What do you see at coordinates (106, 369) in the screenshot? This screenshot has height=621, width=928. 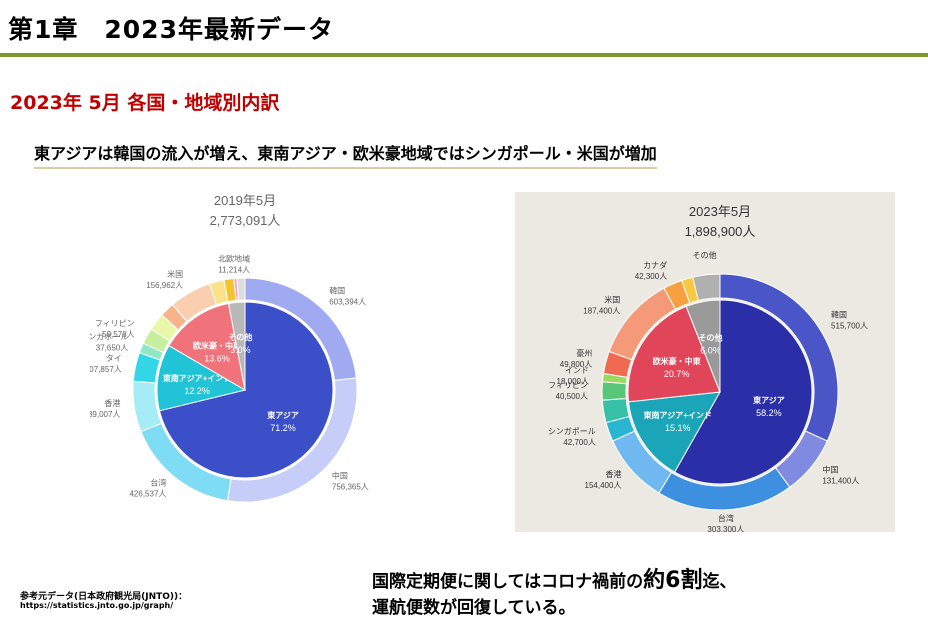 I see `outer-slice-value: 107,857人` at bounding box center [106, 369].